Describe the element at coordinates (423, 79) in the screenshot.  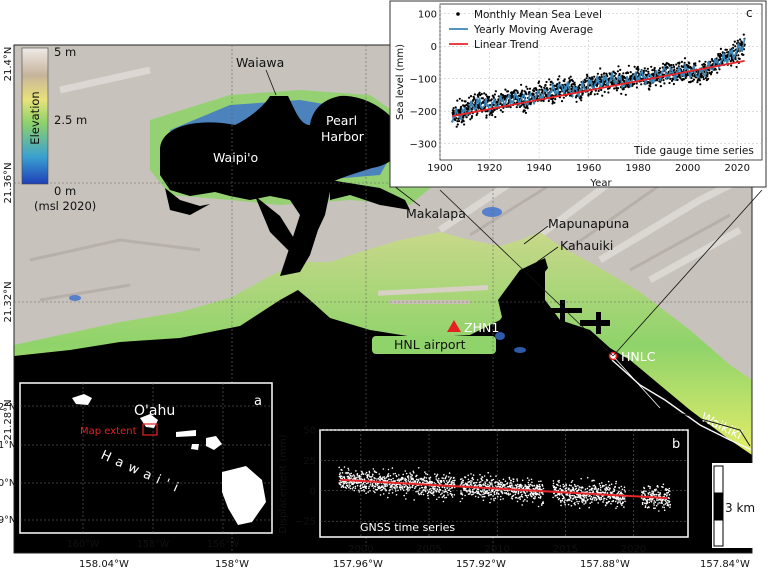
I see `inset-c-y-ticks: 100 0 −100 −200 −300` at that location.